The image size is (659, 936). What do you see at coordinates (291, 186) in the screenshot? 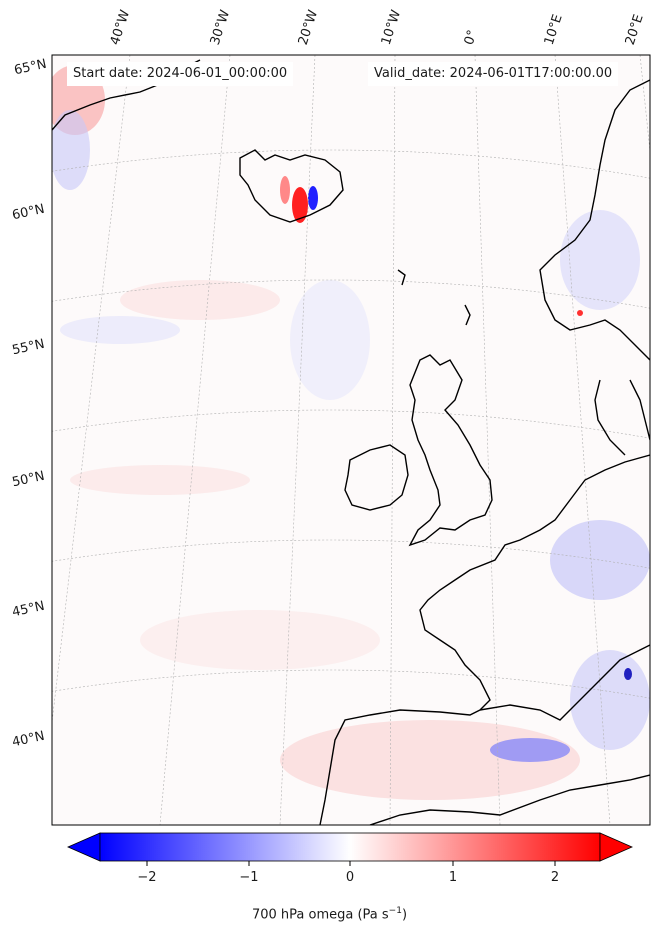
I see `coast-iceland` at bounding box center [291, 186].